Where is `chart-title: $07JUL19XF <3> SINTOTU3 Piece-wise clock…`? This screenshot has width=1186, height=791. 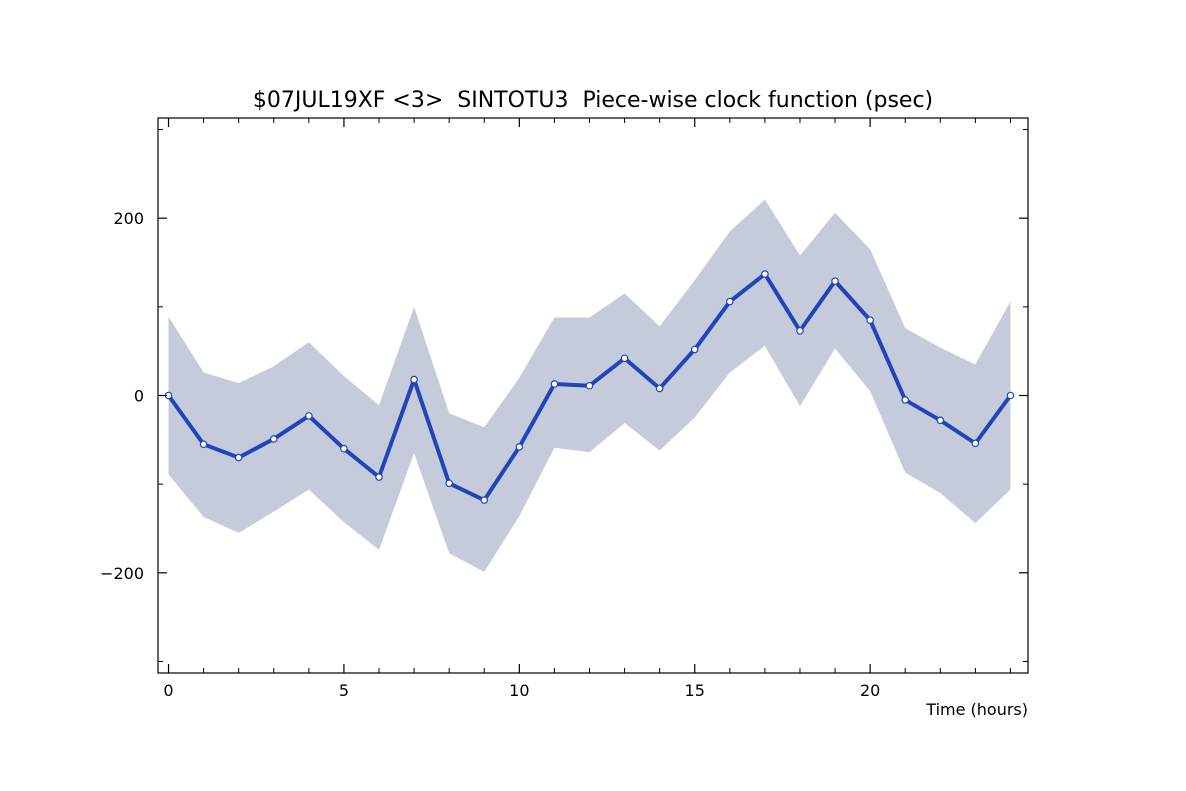
chart-title: $07JUL19XF <3> SINTOTU3 Piece-wise clock… is located at coordinates (593, 100).